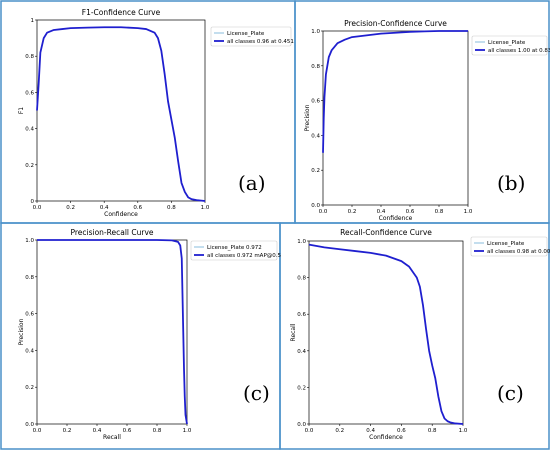  What do you see at coordinates (301, 242) in the screenshot?
I see `chart-4-y-tick-label: 1.0` at bounding box center [301, 242].